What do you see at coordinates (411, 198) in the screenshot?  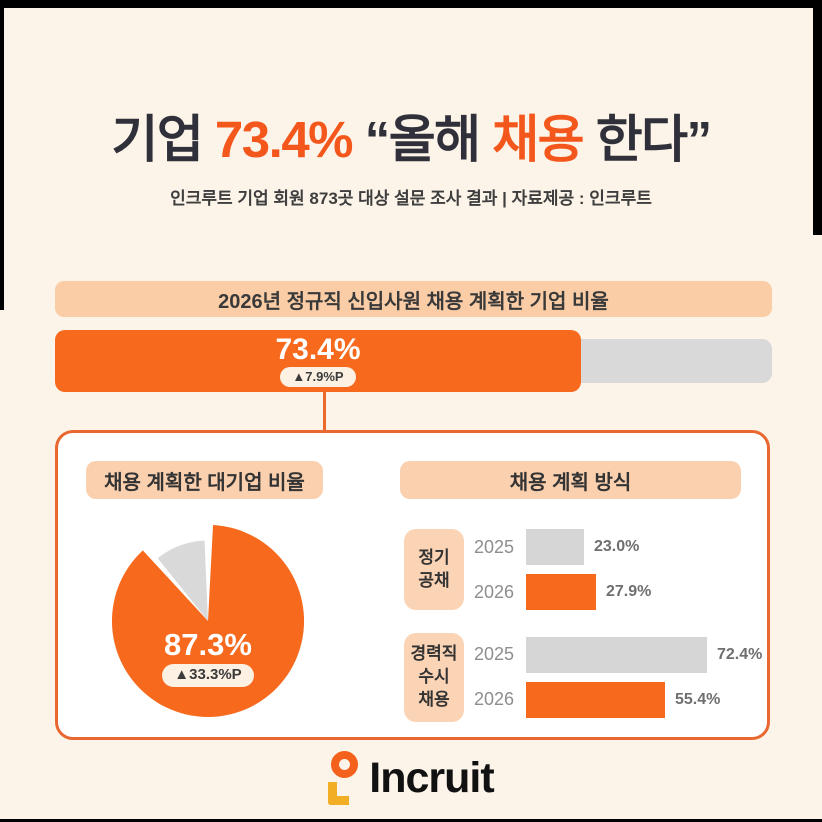 I see `survey-source-subtitle: 인크루트 기업 회원 873곳 대상 설문 조사 결과 | 자료제공` at bounding box center [411, 198].